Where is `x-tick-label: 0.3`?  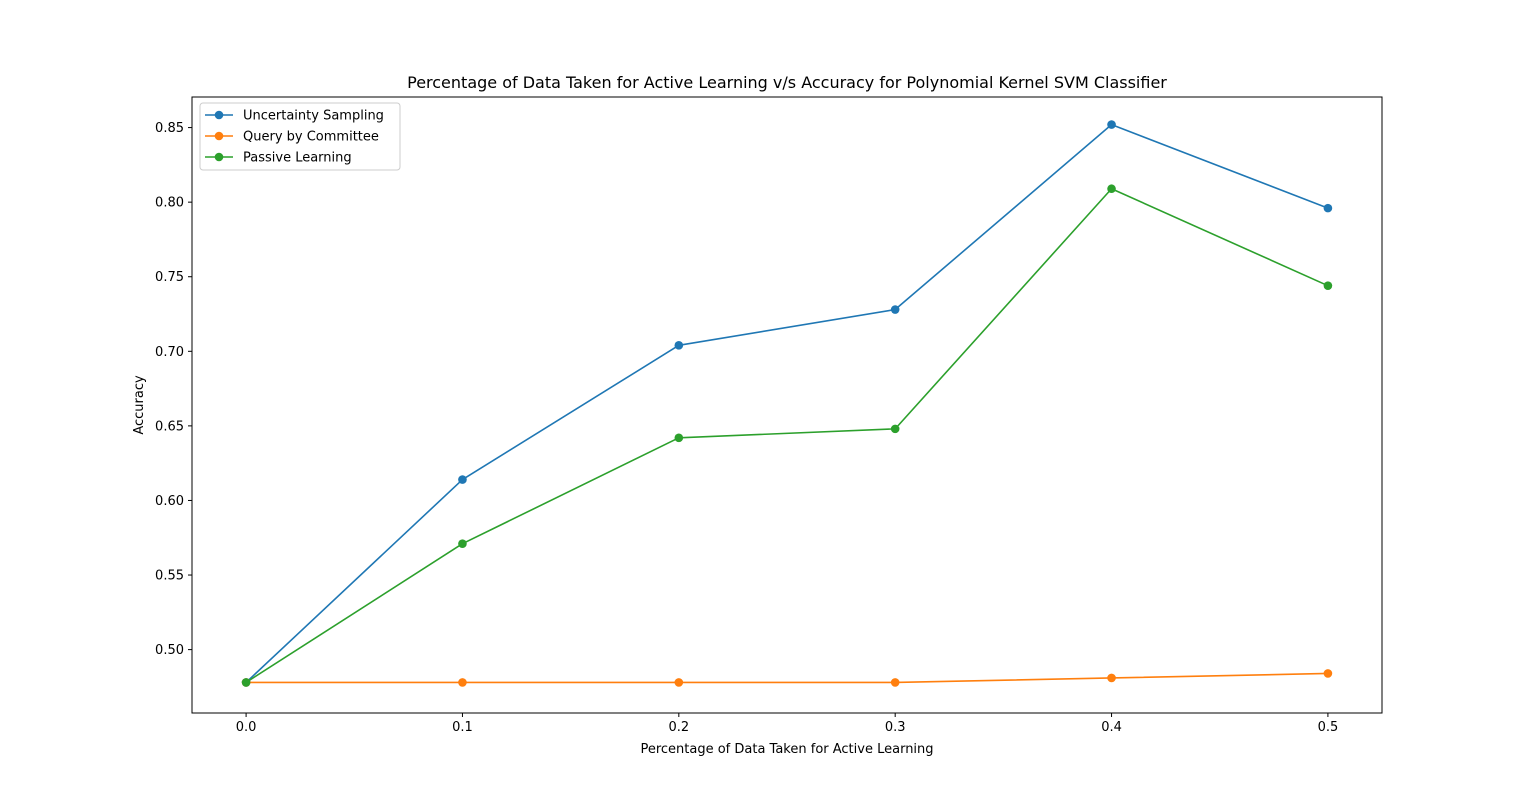 x-tick-label: 0.3 is located at coordinates (895, 727).